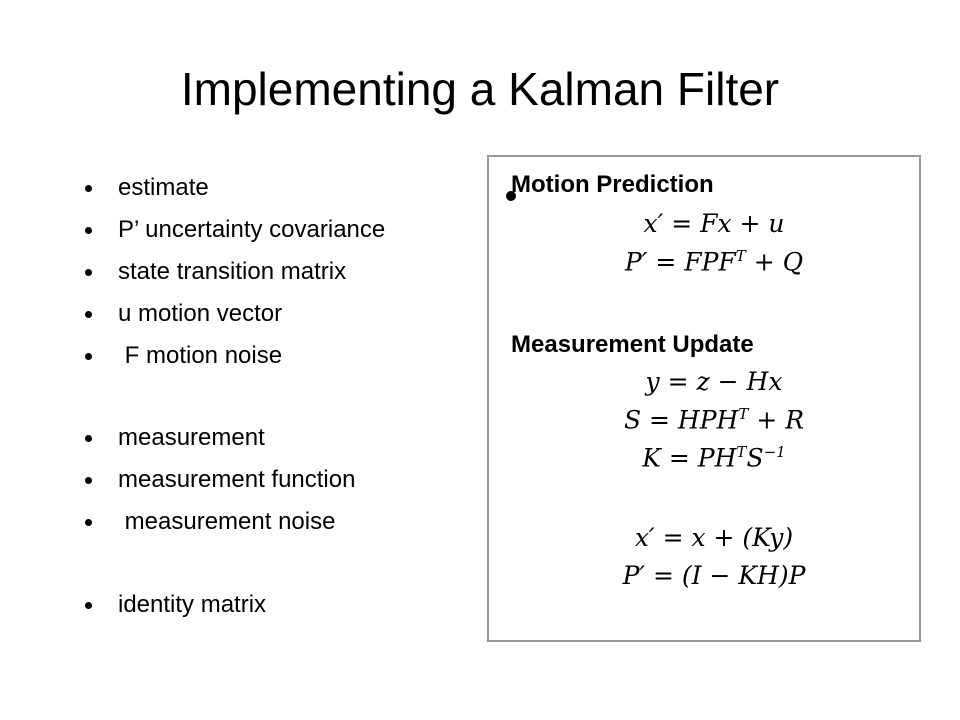  I want to click on equation: P′ = FPFT + Q, so click(714, 261).